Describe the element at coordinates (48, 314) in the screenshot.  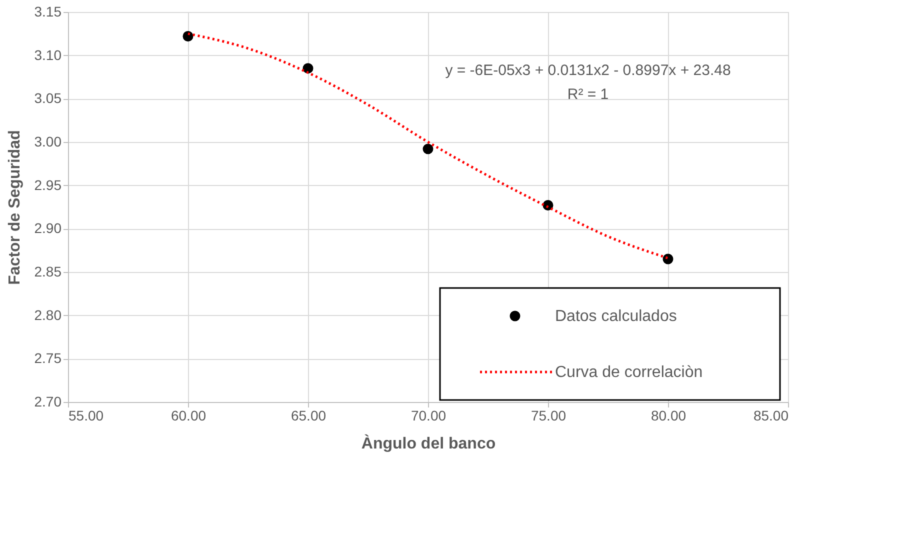
I see `y-tick-label: 2.80` at that location.